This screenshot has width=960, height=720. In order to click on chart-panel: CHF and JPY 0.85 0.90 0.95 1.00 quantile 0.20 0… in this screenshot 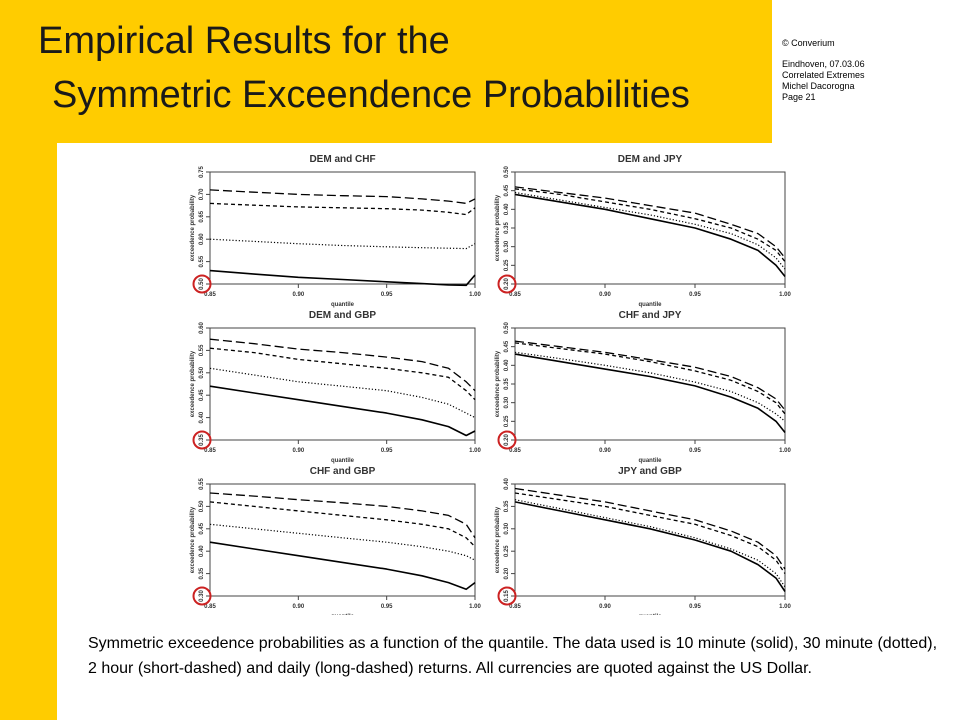, I will do `click(643, 387)`.